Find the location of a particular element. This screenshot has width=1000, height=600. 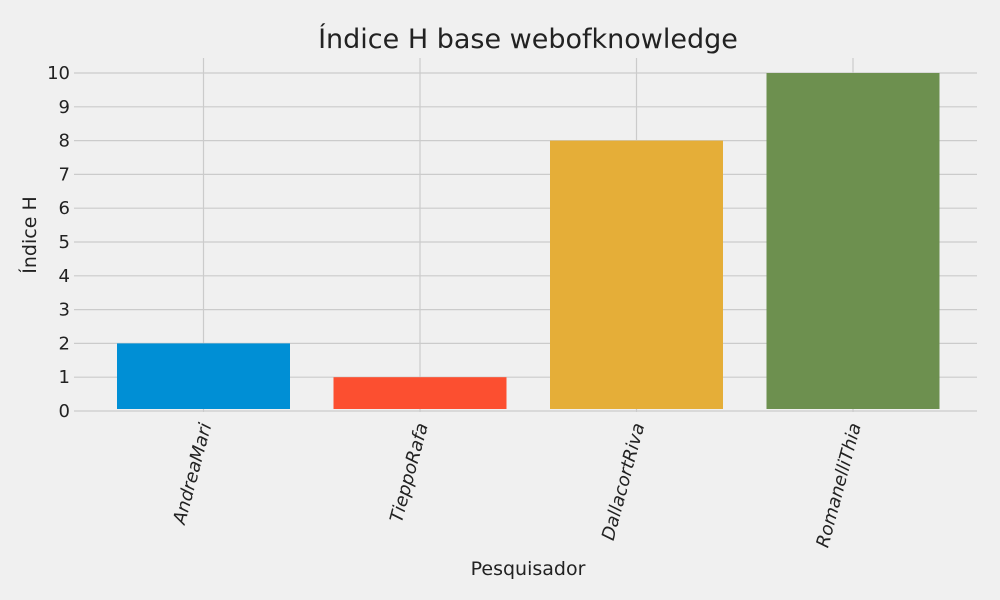

chart-title: Índice H base webofknowledge is located at coordinates (528, 39).